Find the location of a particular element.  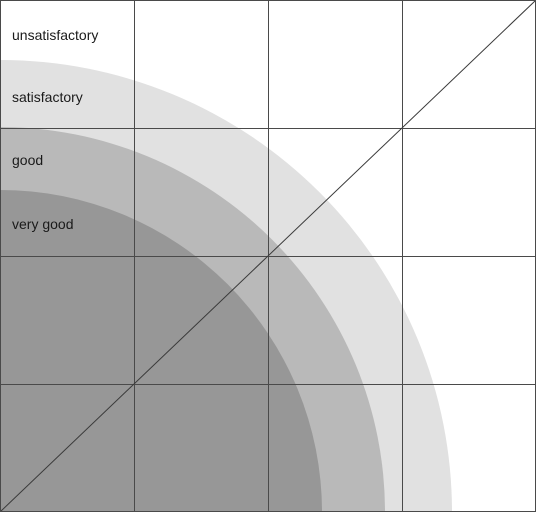

label-unsatisfactory: unsatisfactory is located at coordinates (55, 35).